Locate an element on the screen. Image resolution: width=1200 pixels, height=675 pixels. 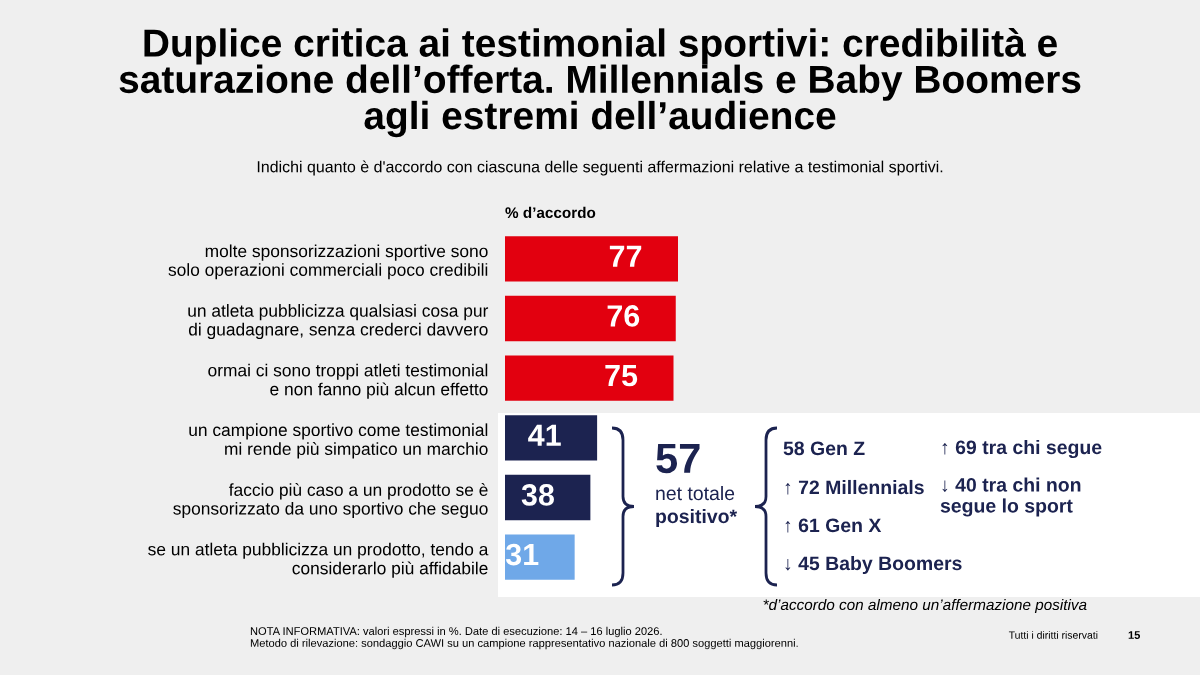
x-axis-title: % d’accordo is located at coordinates (550, 212).